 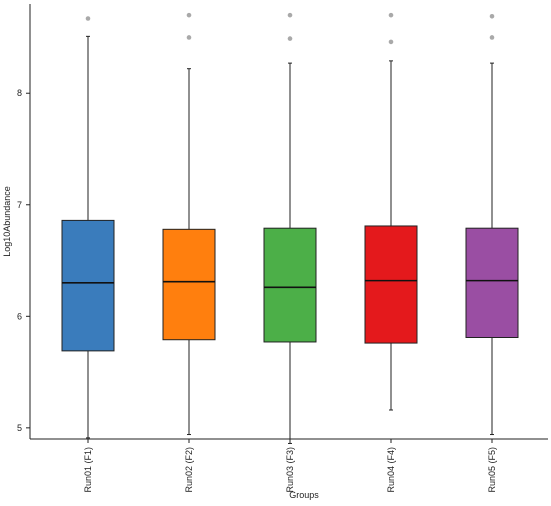 What do you see at coordinates (304, 495) in the screenshot?
I see `x-axis-title: Groups` at bounding box center [304, 495].